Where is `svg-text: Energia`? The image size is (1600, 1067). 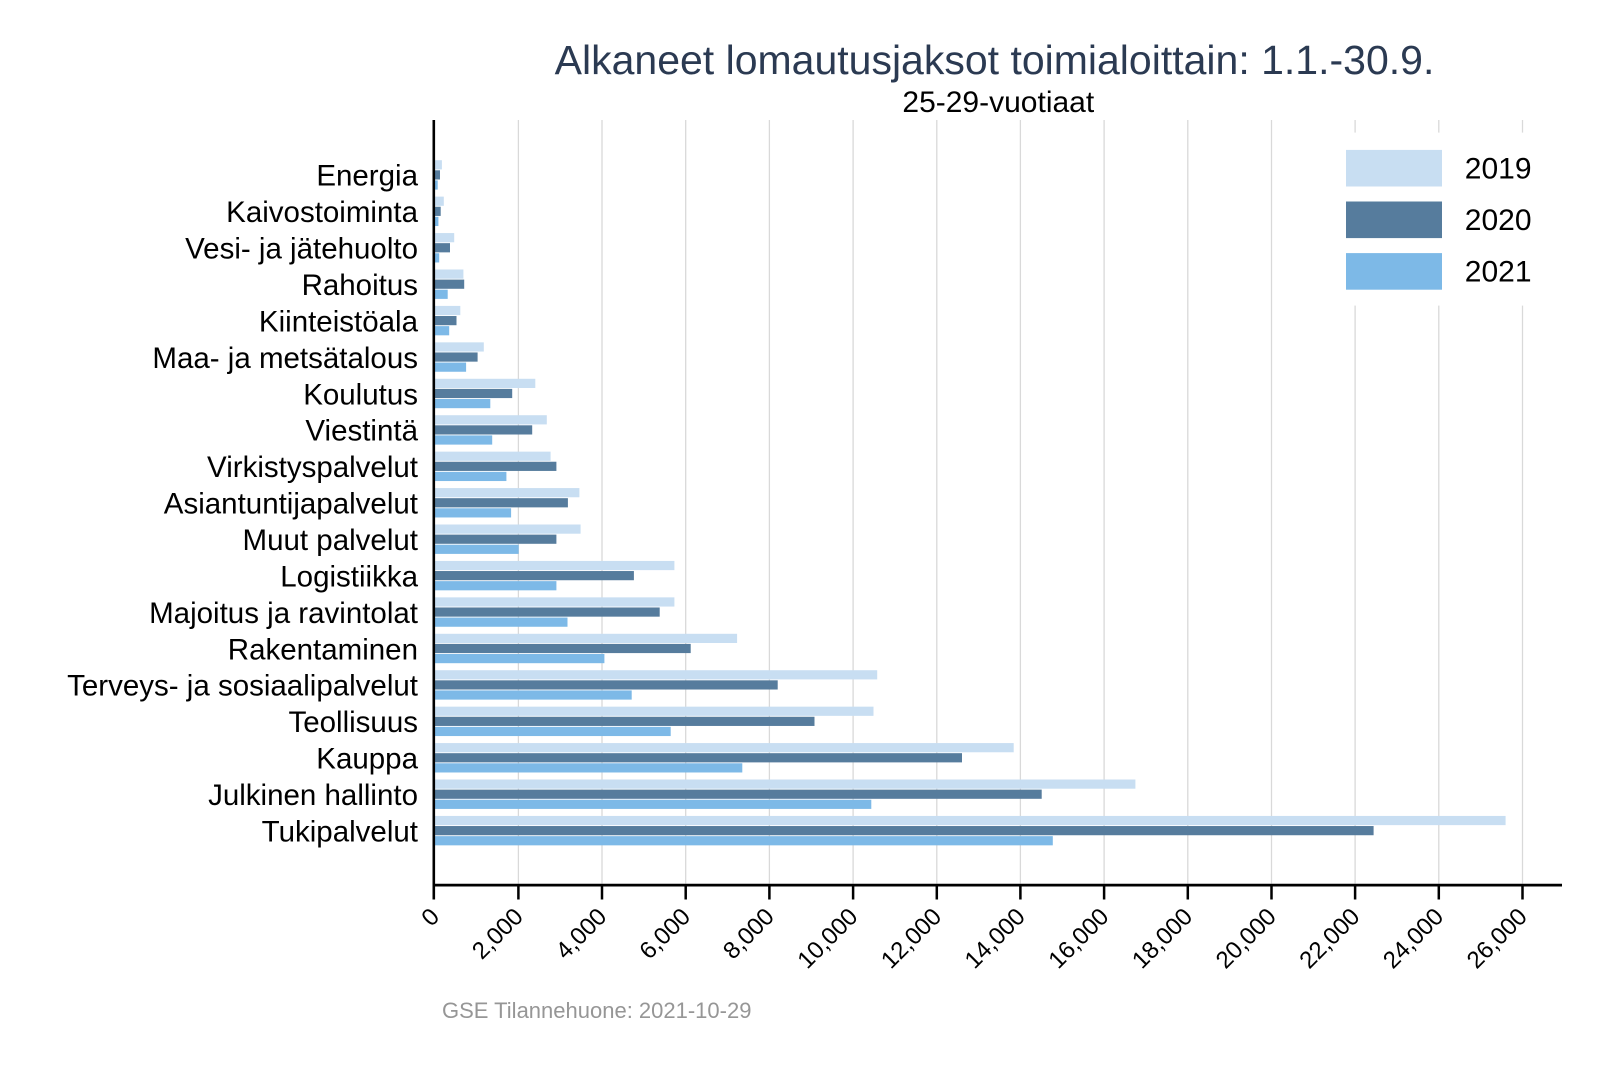
svg-text: Energia is located at coordinates (367, 176).